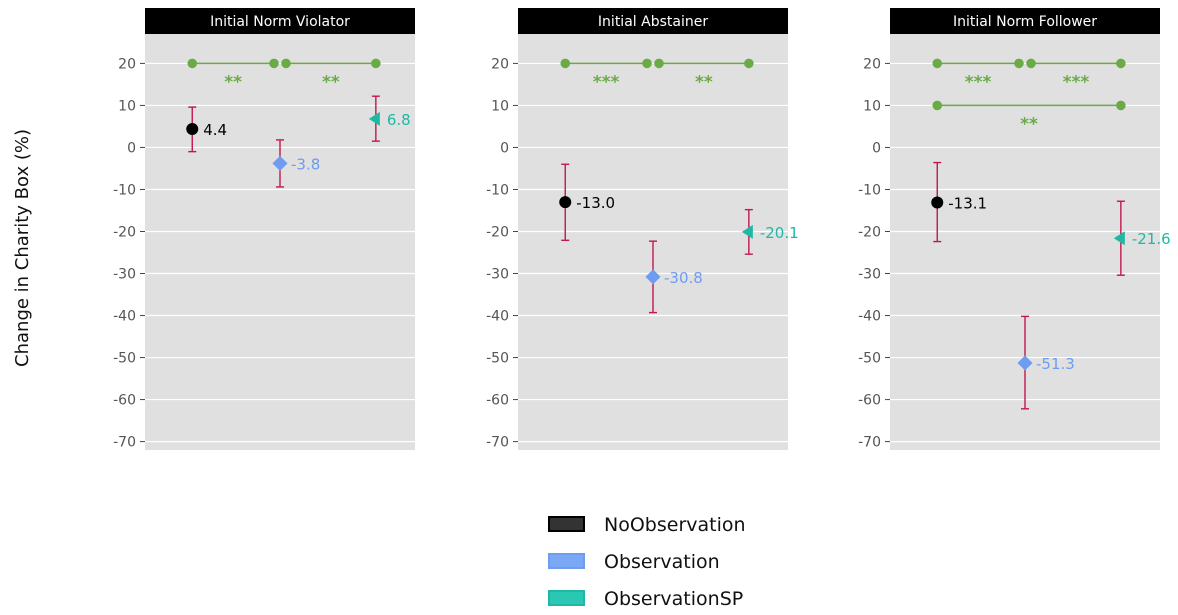 The image size is (1178, 615). I want to click on data-label: -3.8, so click(305, 164).